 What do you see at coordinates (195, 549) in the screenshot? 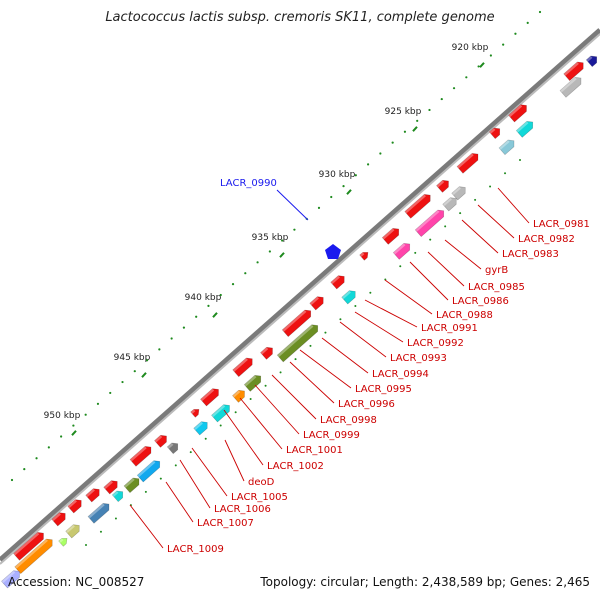
I see `gene-label: LACR_1009` at bounding box center [195, 549].